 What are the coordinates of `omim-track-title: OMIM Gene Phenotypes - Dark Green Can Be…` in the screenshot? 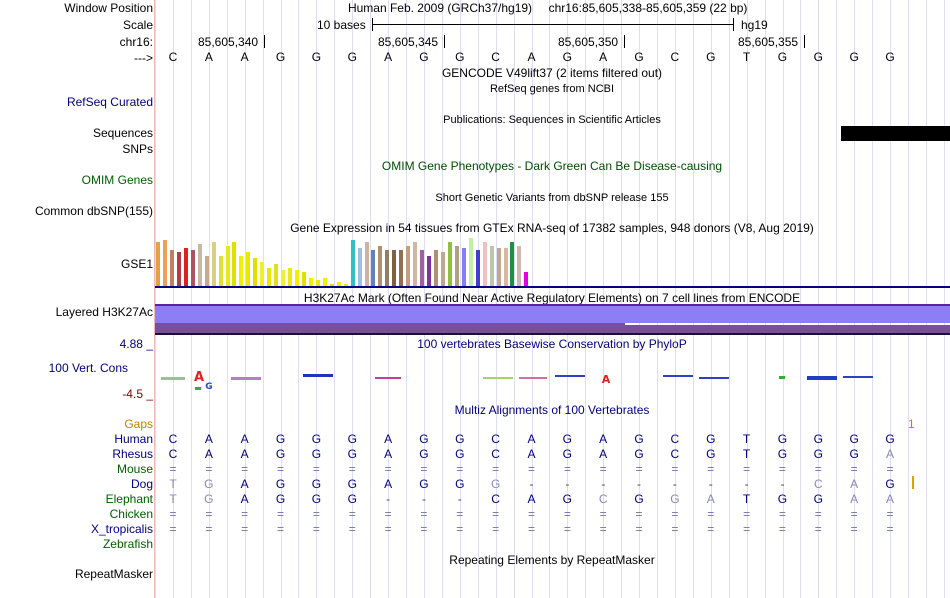 It's located at (552, 166).